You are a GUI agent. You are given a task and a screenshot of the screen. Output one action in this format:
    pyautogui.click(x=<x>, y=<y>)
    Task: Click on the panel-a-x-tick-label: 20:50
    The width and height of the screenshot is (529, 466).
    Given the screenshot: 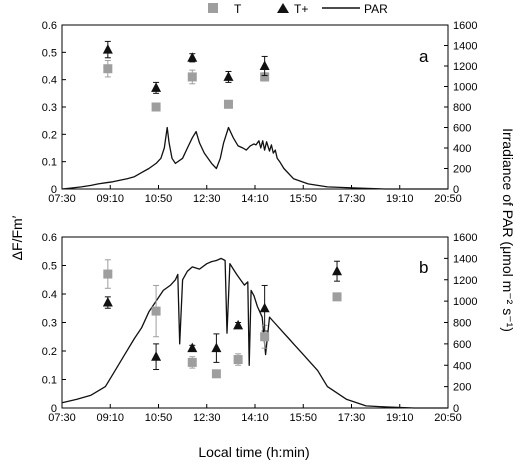 What is the action you would take?
    pyautogui.click(x=448, y=199)
    